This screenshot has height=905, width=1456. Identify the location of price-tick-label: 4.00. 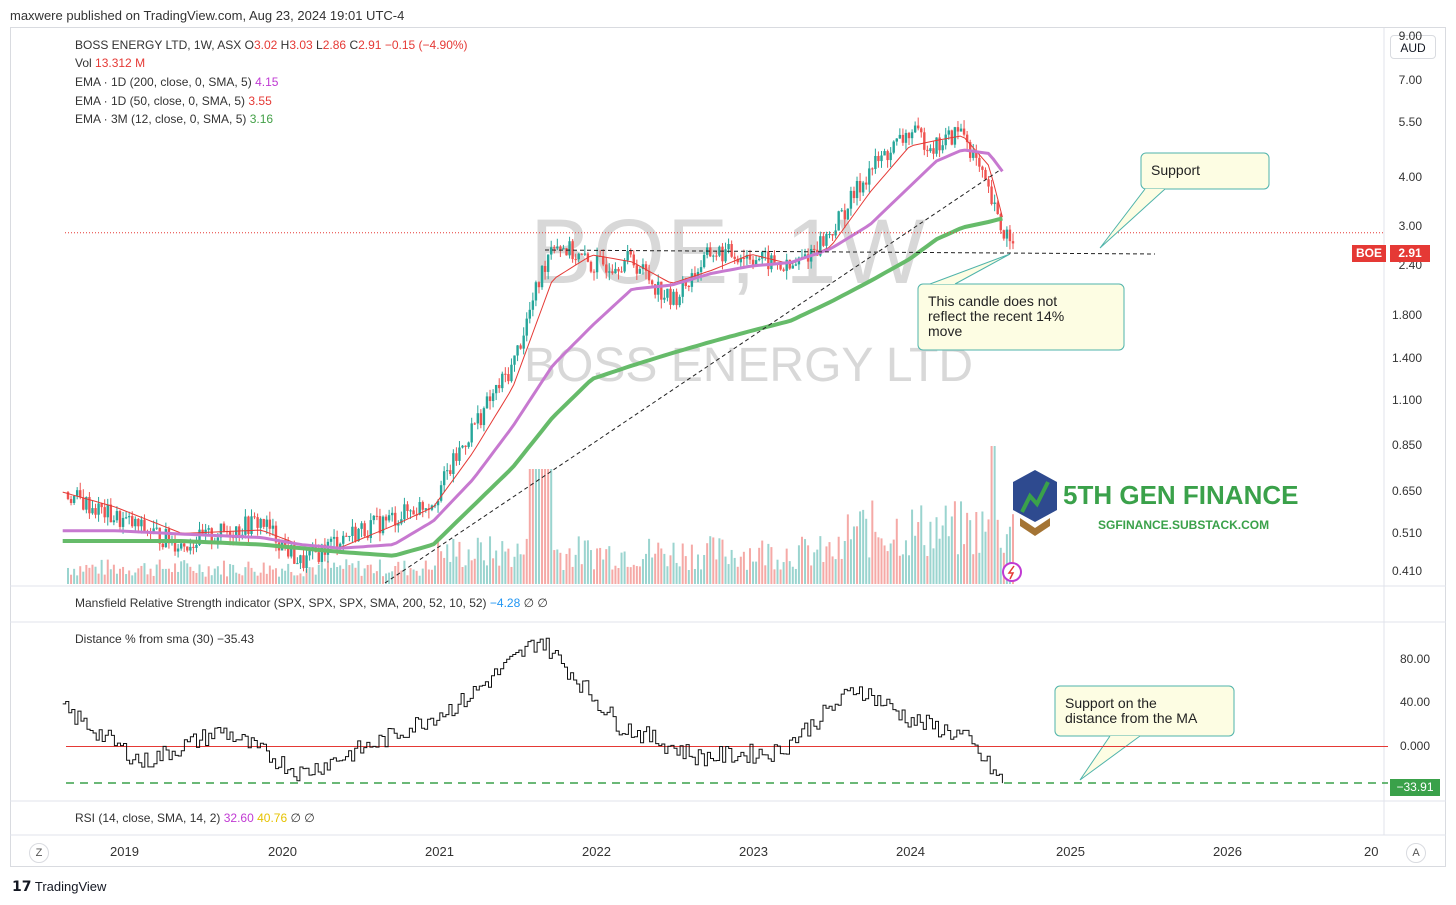
(1410, 176).